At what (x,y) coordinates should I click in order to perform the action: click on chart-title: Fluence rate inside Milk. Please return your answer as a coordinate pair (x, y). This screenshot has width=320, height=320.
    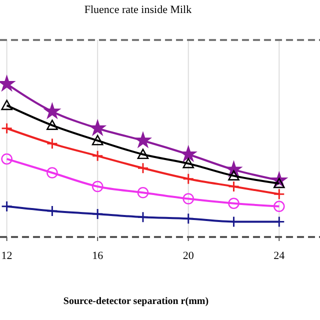
    Looking at the image, I should click on (138, 10).